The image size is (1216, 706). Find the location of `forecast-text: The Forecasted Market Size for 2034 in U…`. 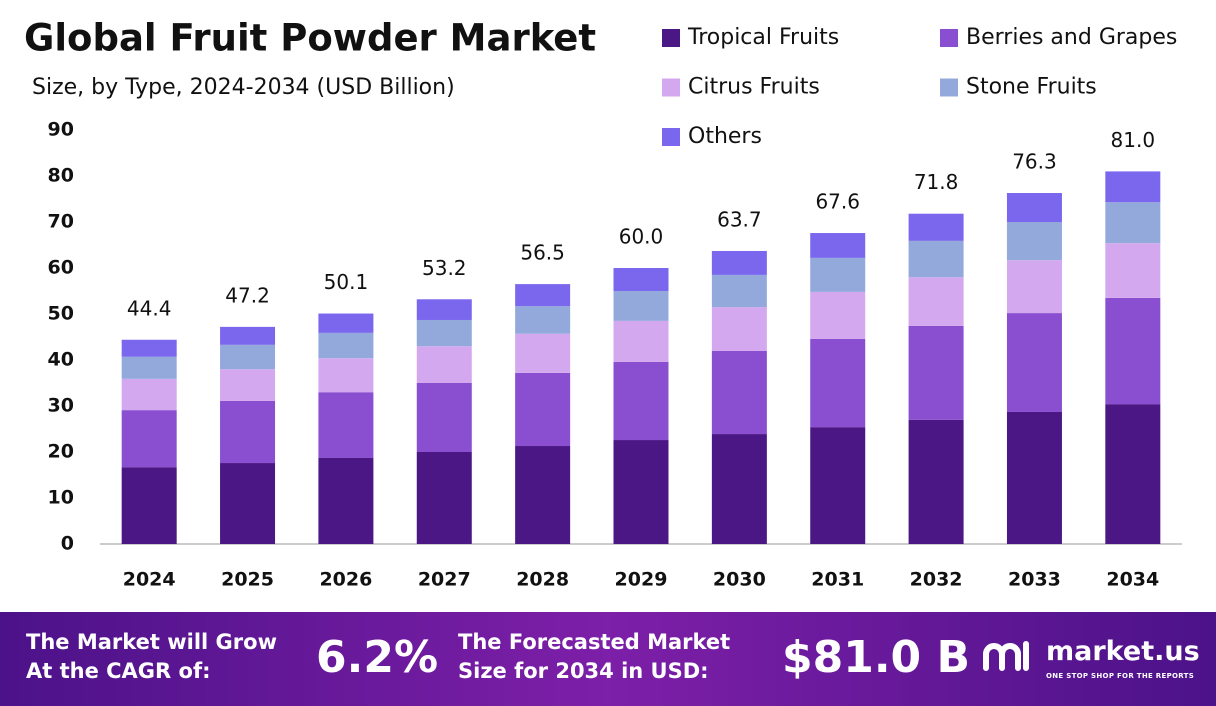

forecast-text: The Forecasted Market Size for 2034 in U… is located at coordinates (594, 657).